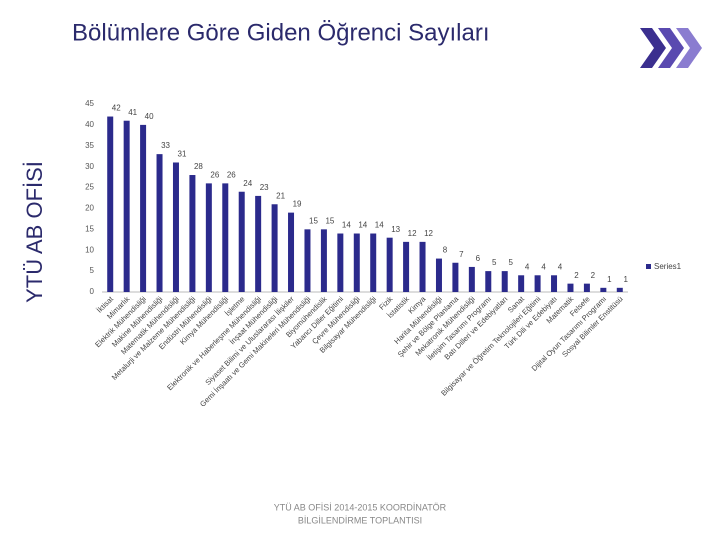  I want to click on data-label: 42, so click(116, 108).